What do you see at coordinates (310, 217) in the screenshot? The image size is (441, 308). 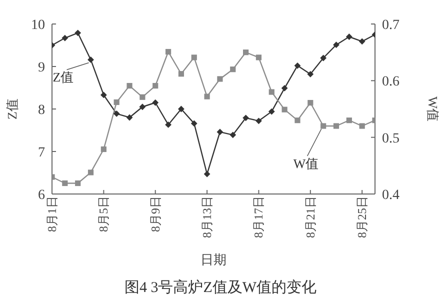 I see `x-tick-label: 8月21日` at bounding box center [310, 217].